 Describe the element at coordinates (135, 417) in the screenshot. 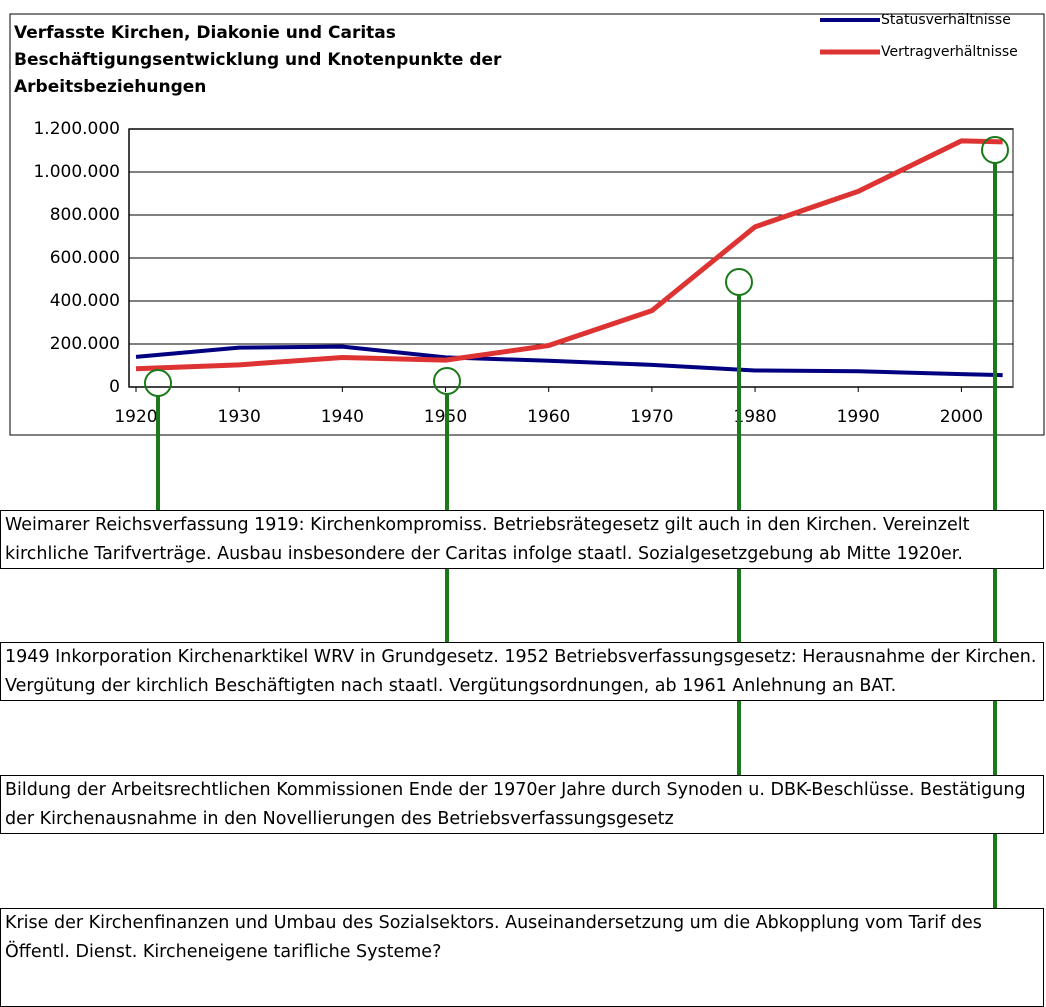

I see `x-tick-label: 1920` at that location.